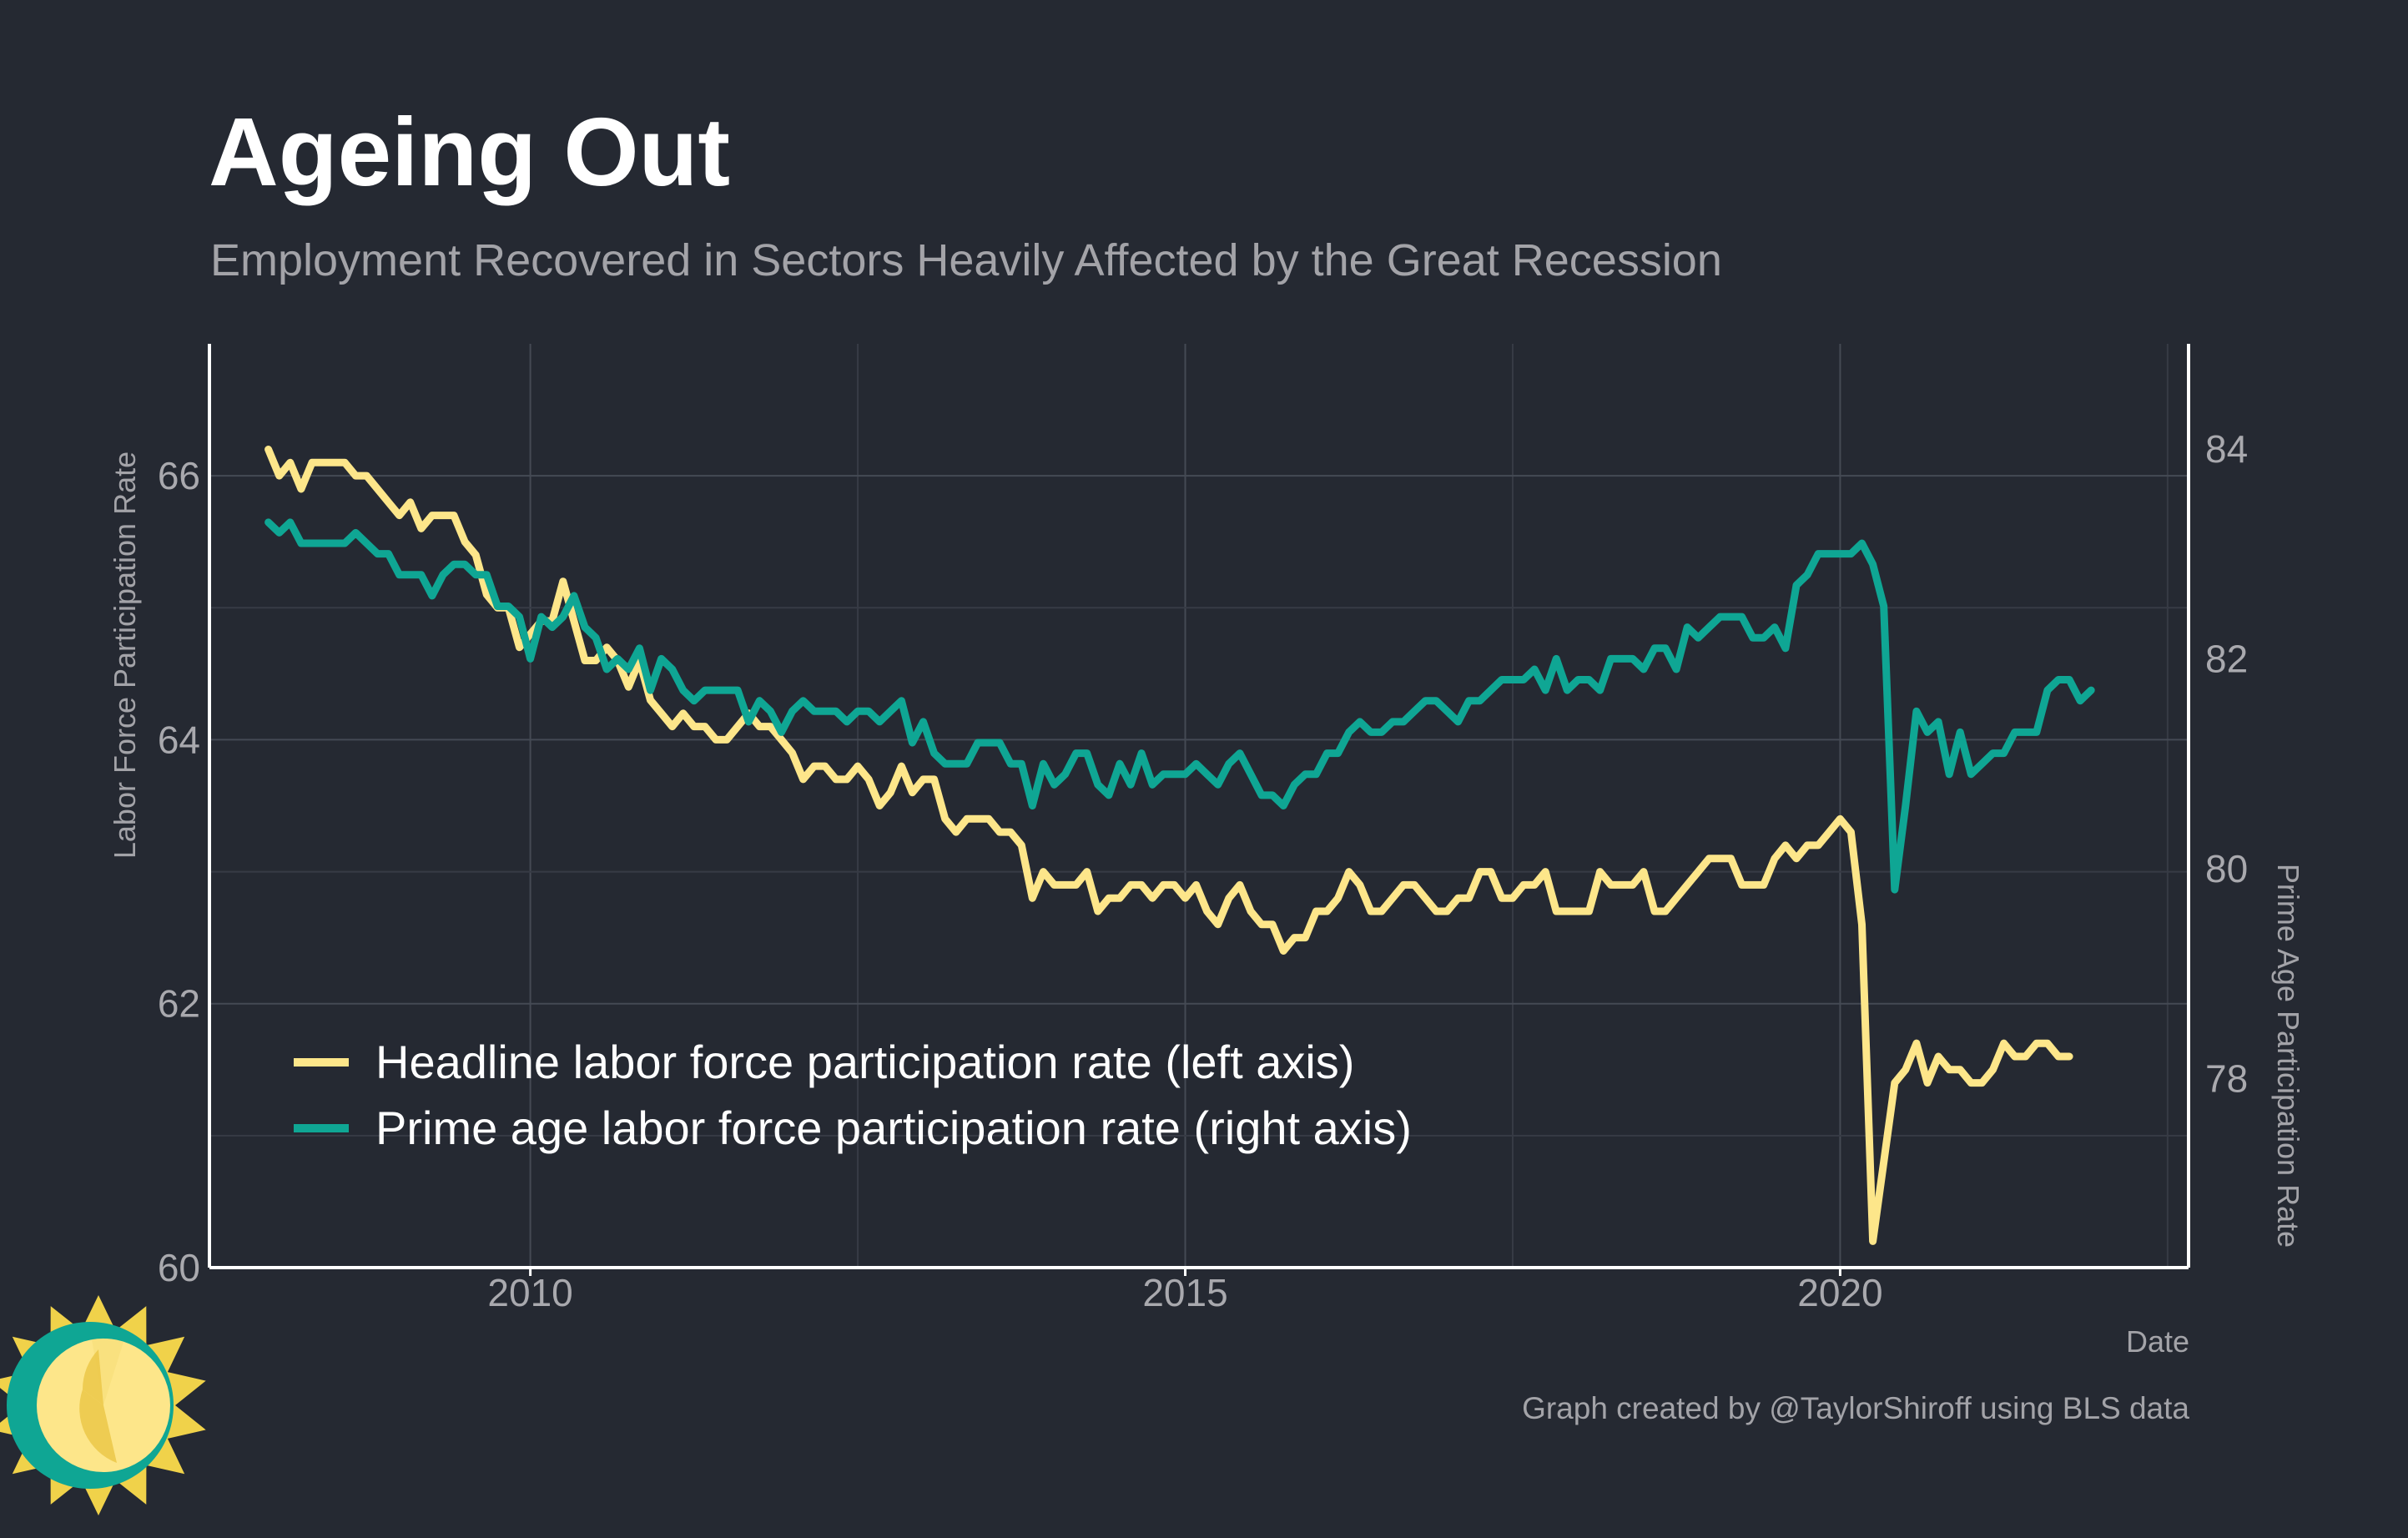 Image resolution: width=2408 pixels, height=1538 pixels. What do you see at coordinates (469, 152) in the screenshot?
I see `chart-title: Ageing Out` at bounding box center [469, 152].